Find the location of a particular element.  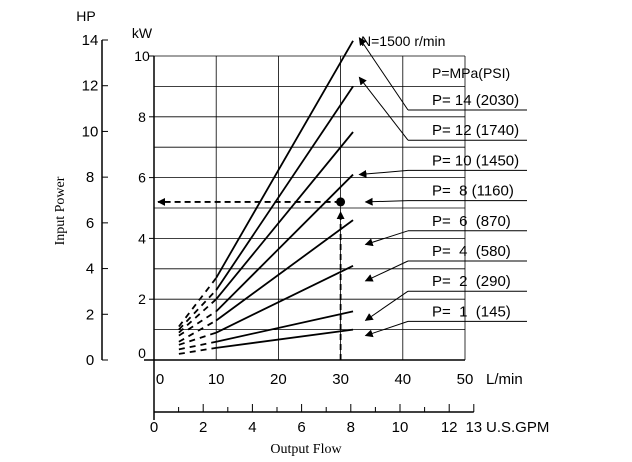

hp-tick-label: 14 is located at coordinates (90, 40).